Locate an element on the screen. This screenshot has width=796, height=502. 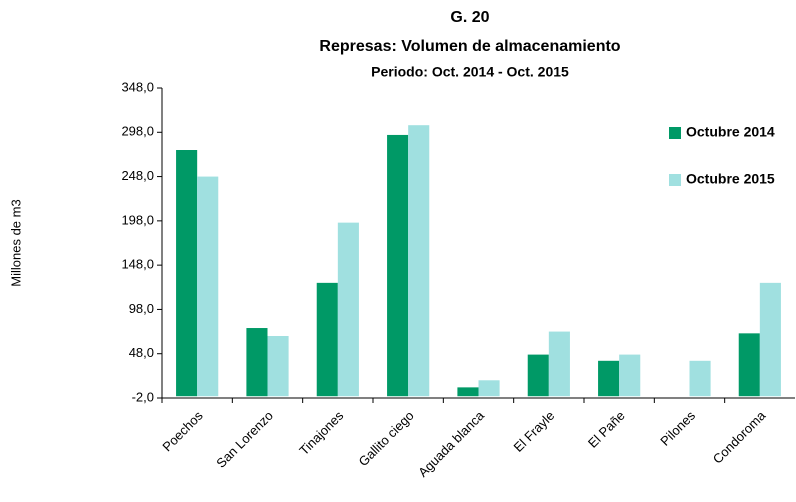
x-tick-label: Aguada blanca is located at coordinates (451, 443).